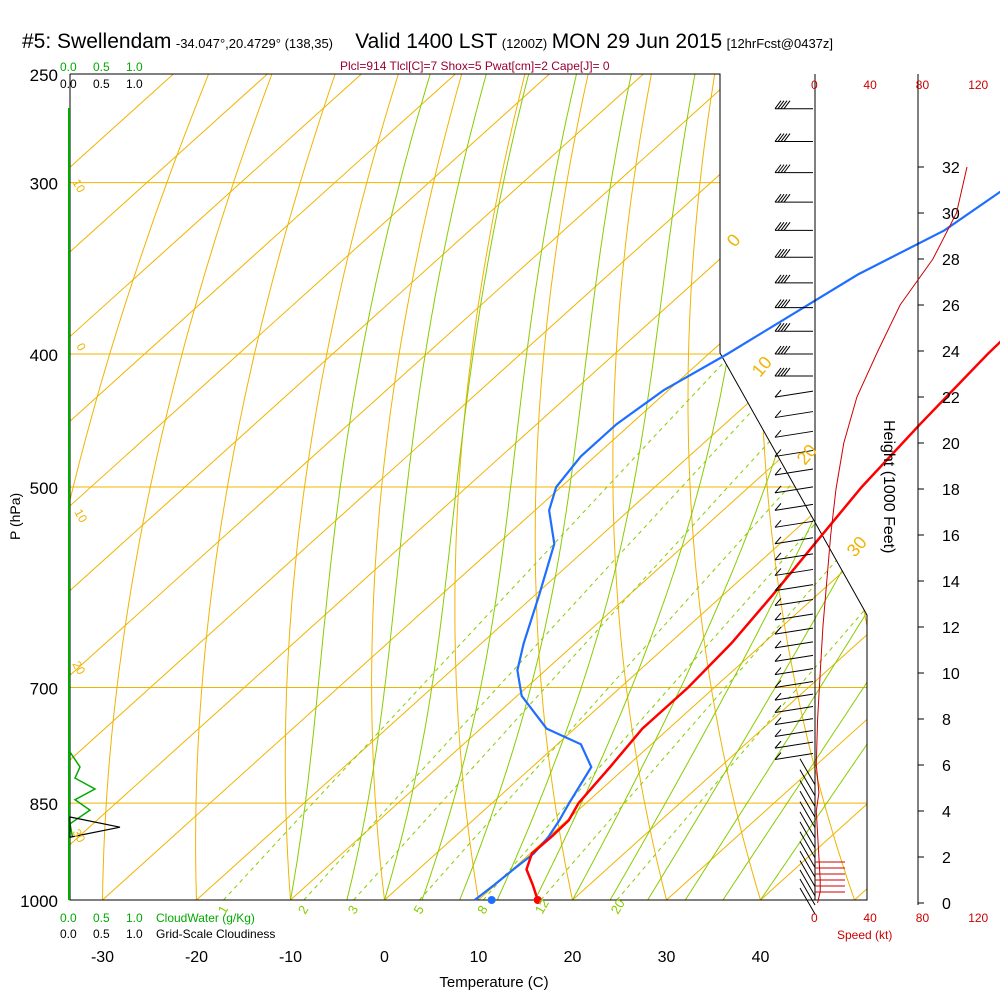 The height and width of the screenshot is (1005, 1000). Describe the element at coordinates (814, 918) in the screenshot. I see `speed-tick-bottom: 0` at that location.